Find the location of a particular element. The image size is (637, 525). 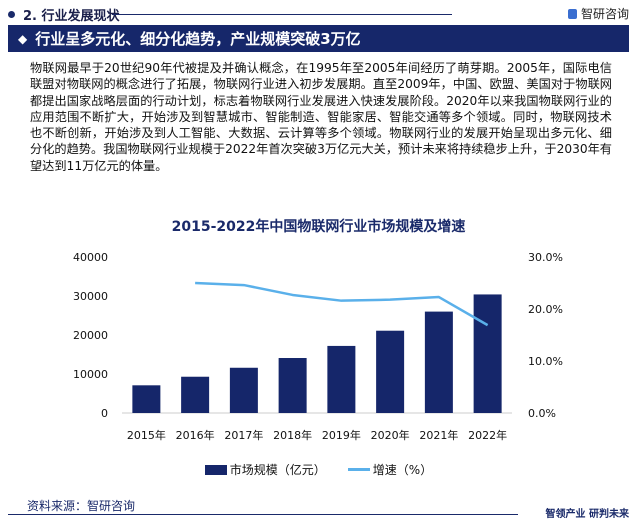

legend-item-bar: 市场规模（亿元） is located at coordinates (265, 469).